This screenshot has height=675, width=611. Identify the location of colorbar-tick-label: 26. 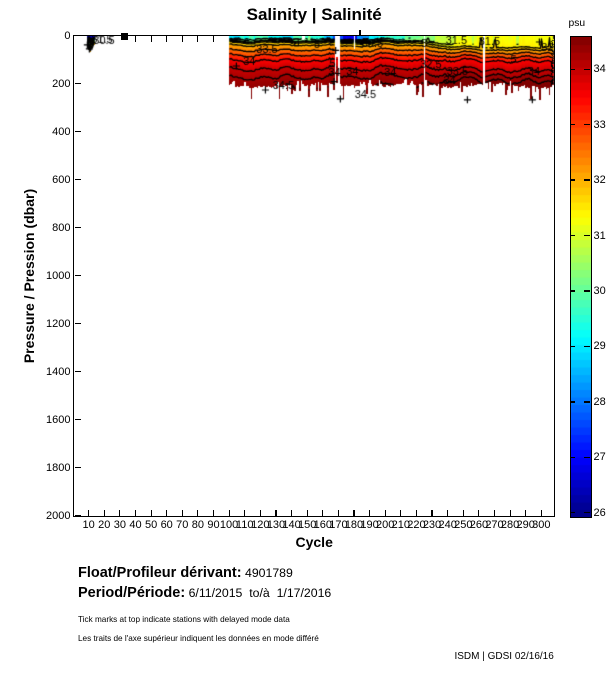
(599, 512).